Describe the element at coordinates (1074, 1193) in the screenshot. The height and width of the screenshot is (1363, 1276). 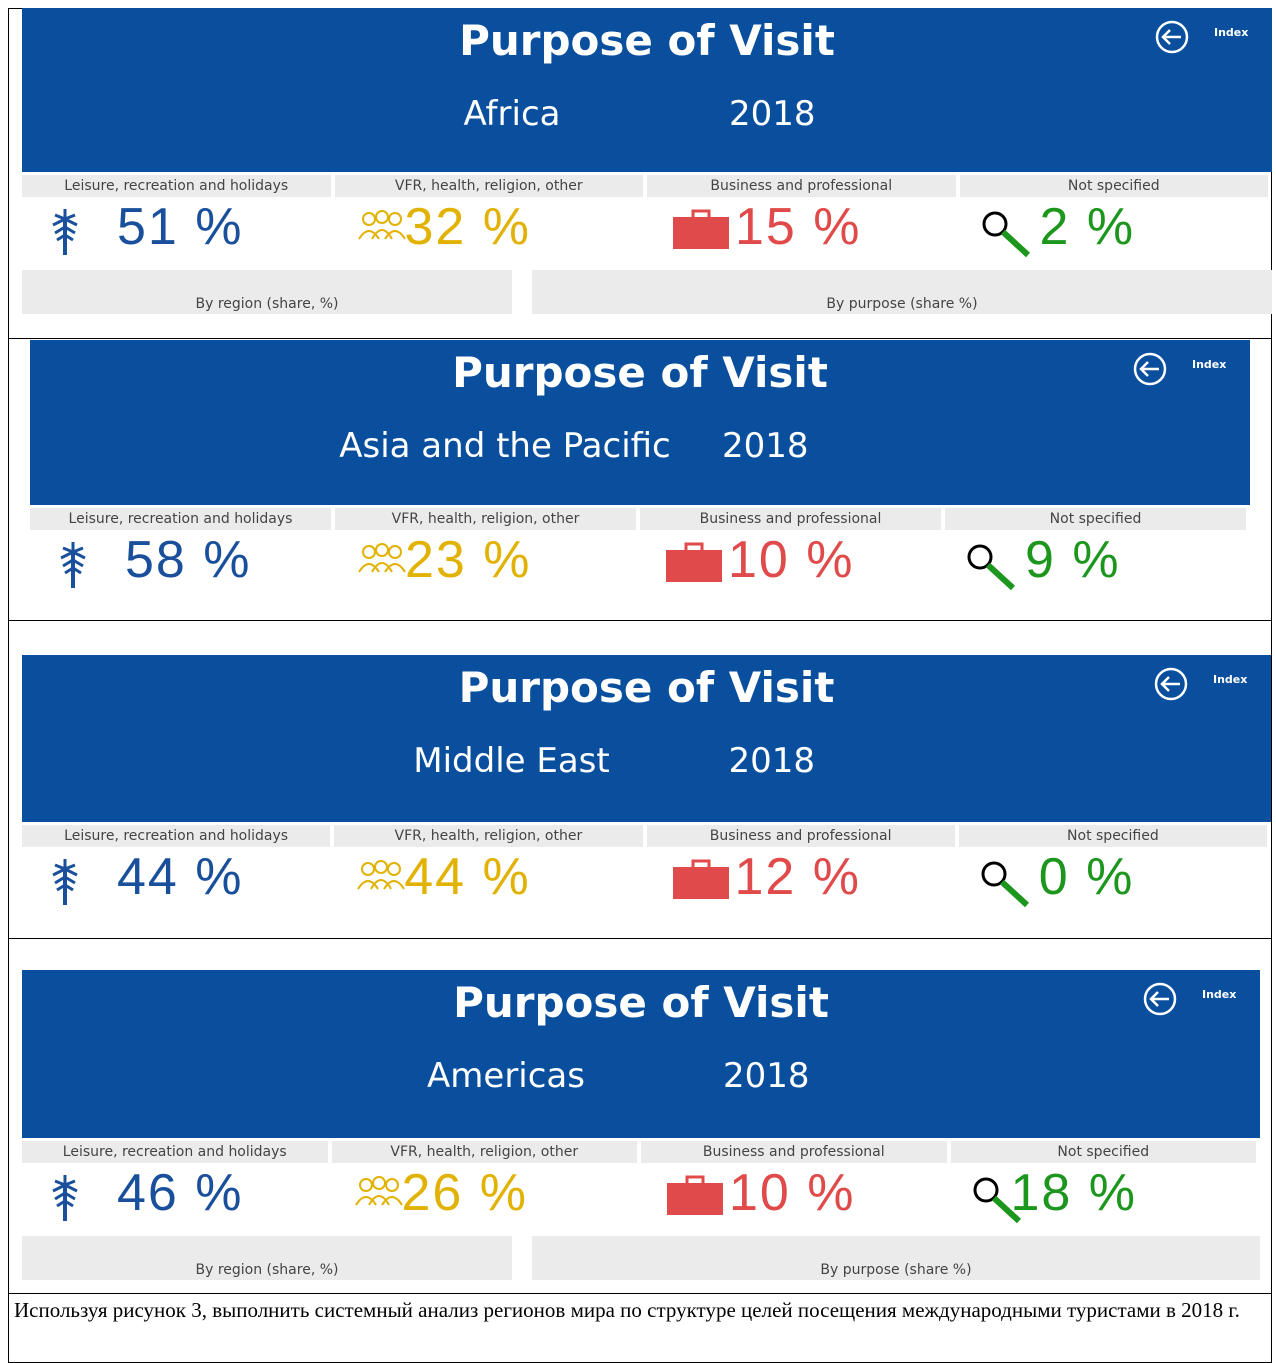
I see `purpose-value: 18 %` at that location.